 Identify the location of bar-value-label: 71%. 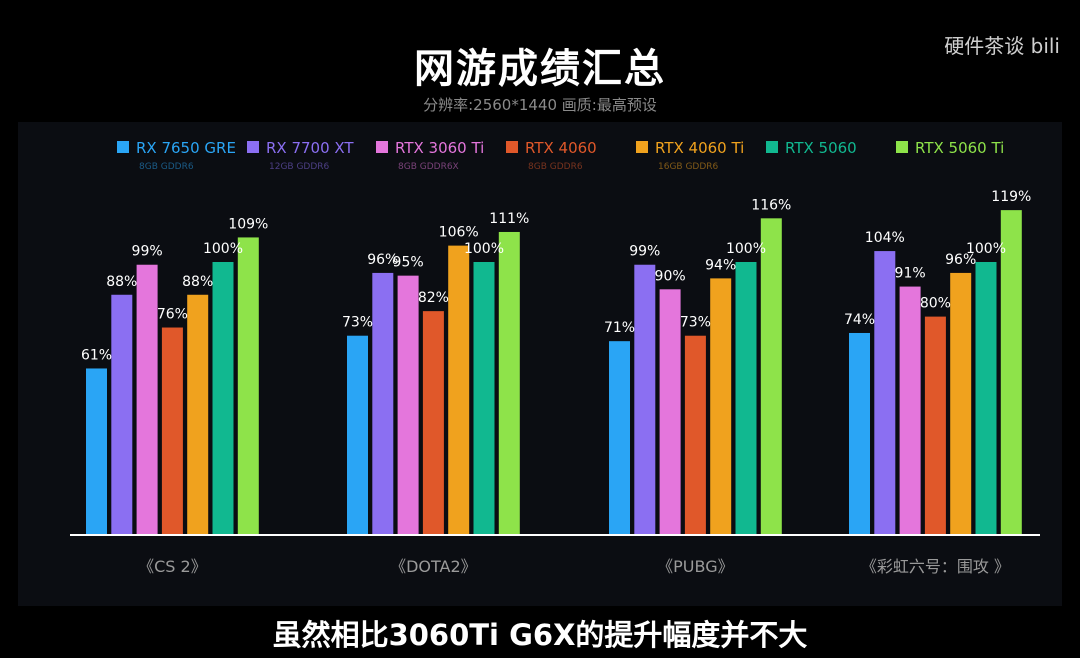
(619, 328).